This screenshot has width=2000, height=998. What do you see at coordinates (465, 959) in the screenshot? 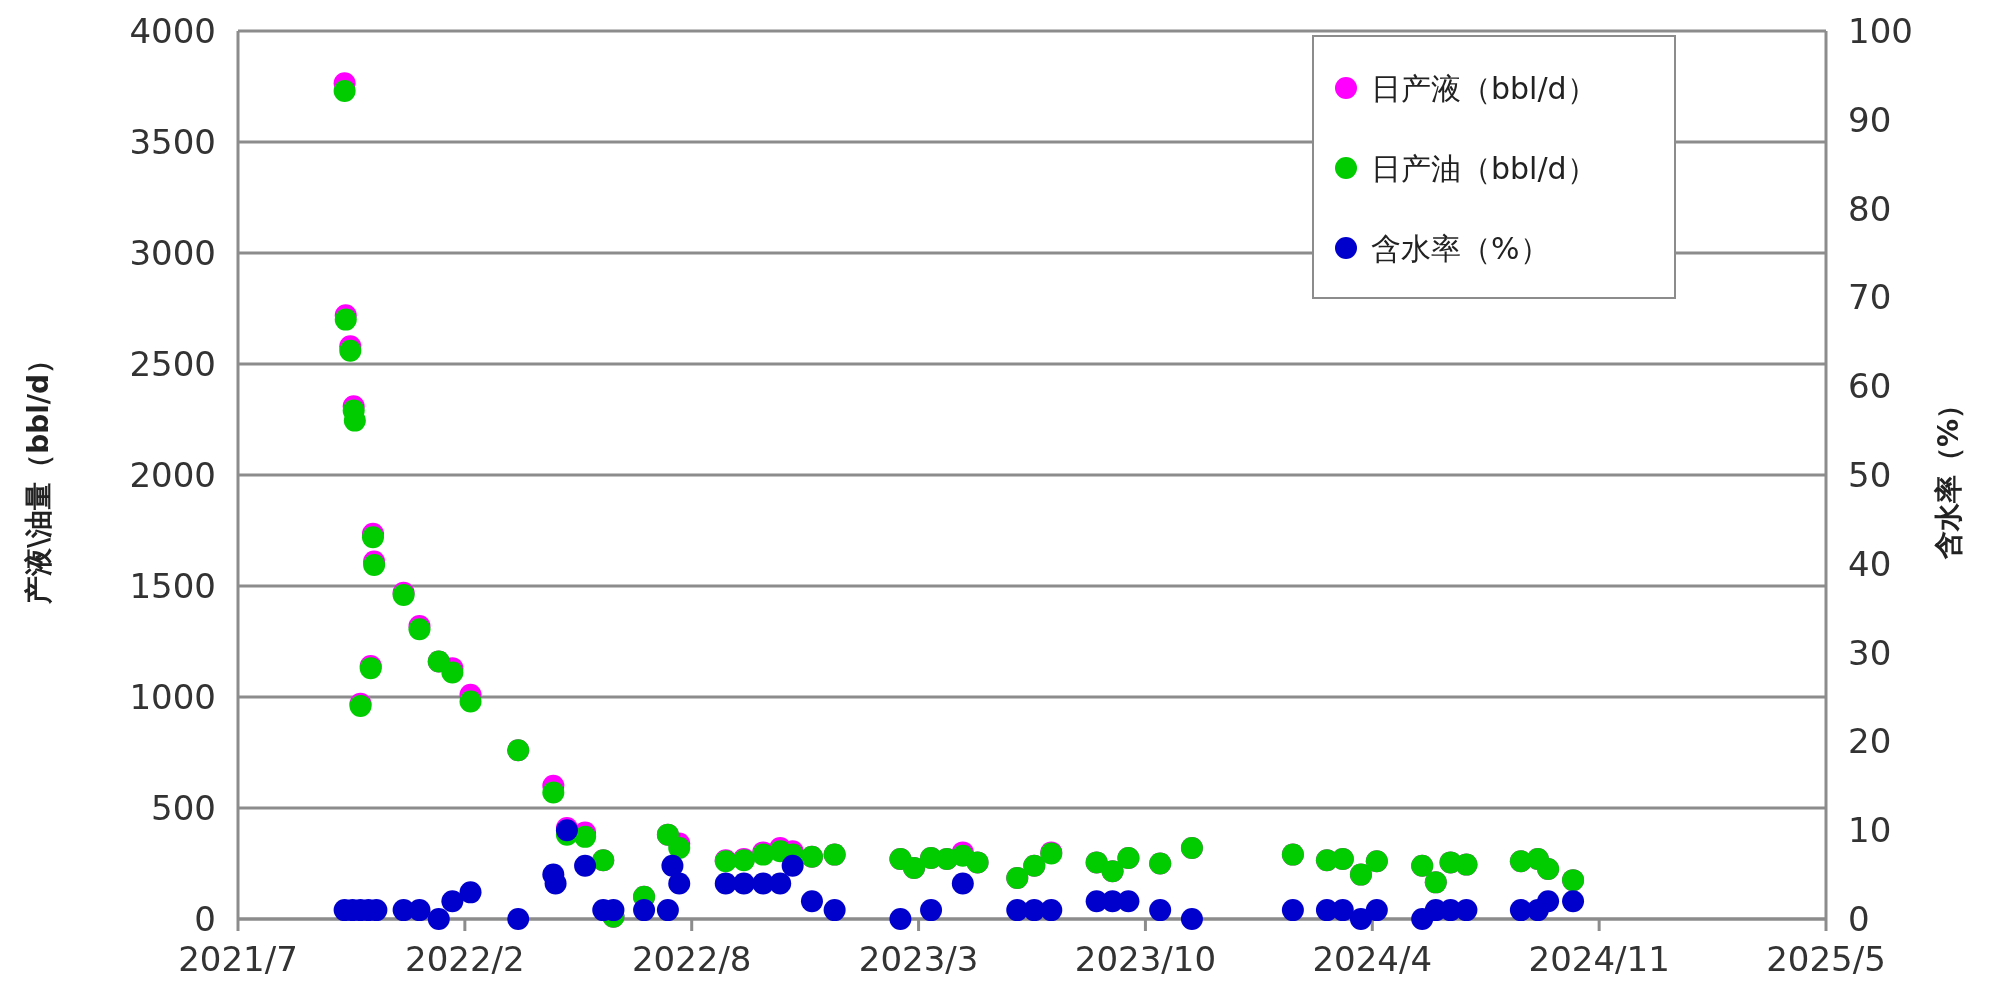
I see `x-tick-label: 2022/2` at bounding box center [465, 959].